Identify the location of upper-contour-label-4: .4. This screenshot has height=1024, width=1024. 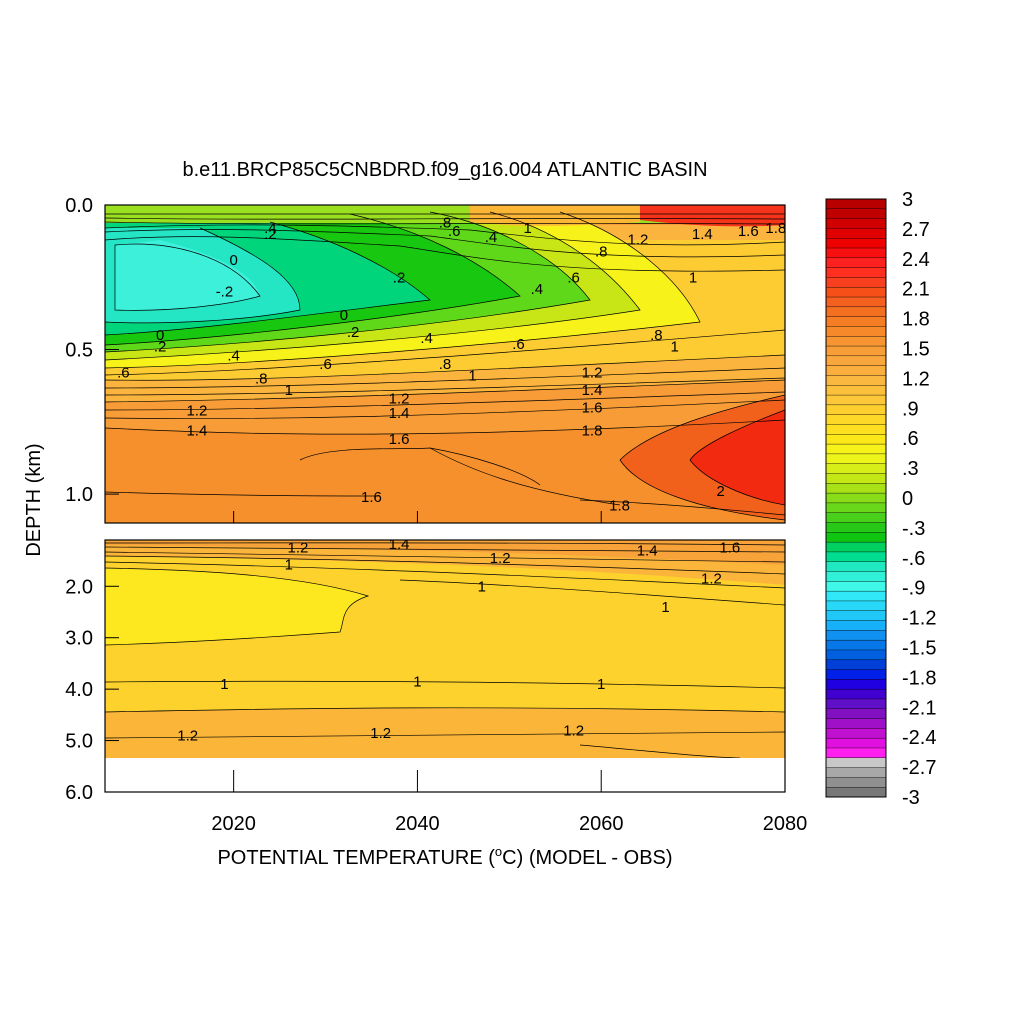
(491, 237).